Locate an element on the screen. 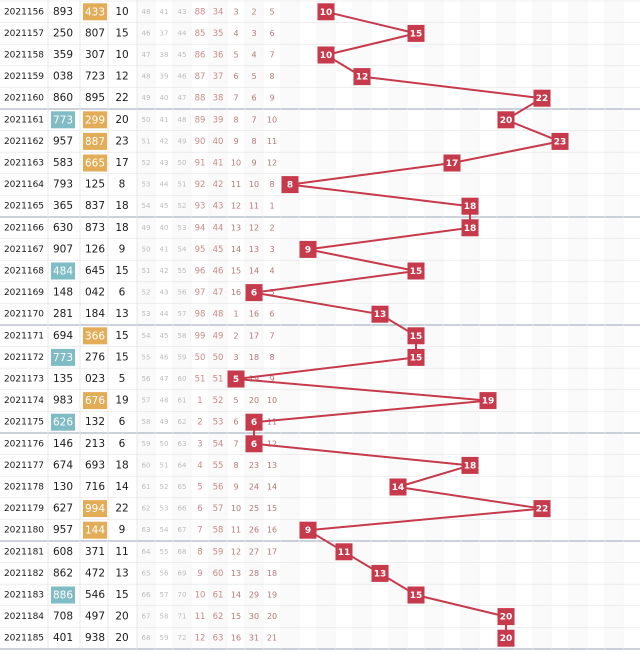 This screenshot has height=650, width=640. period-label: 2021176 is located at coordinates (24, 444).